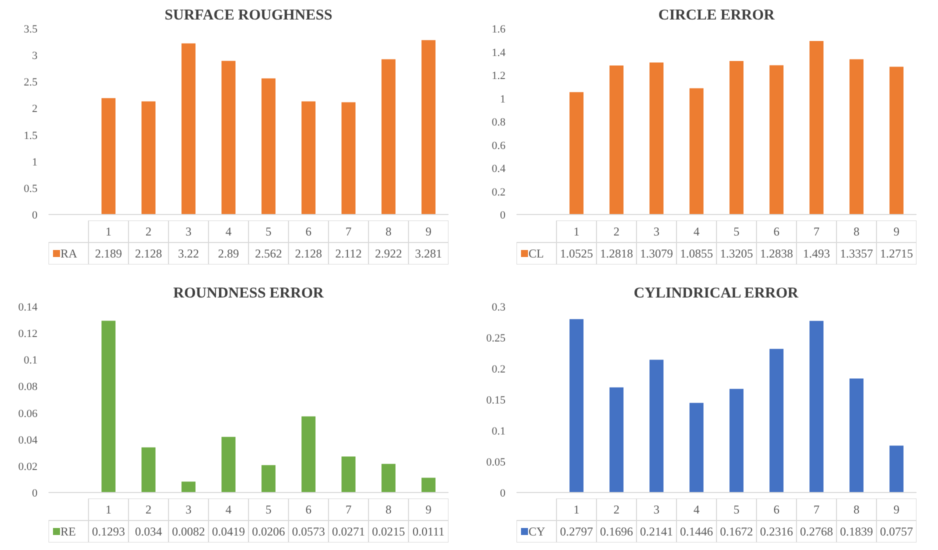 This screenshot has height=550, width=938. Describe the element at coordinates (499, 76) in the screenshot. I see `y-tick-label: 1.2` at that location.